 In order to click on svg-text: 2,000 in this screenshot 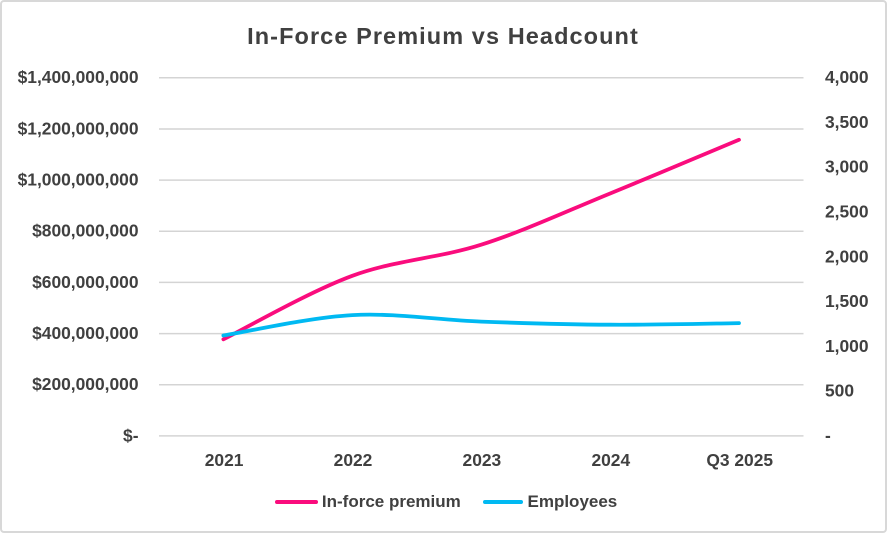, I will do `click(847, 256)`.